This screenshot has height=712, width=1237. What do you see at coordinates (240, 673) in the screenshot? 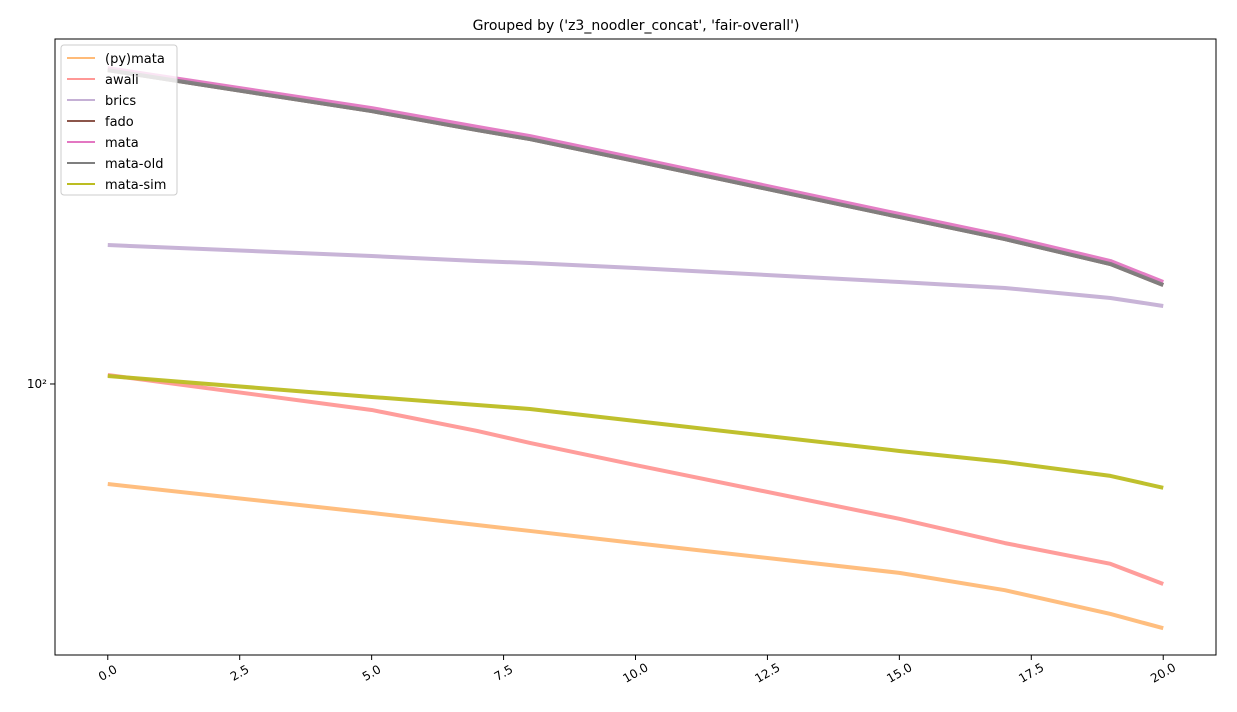
I see `x-tick-label: 2.5` at bounding box center [240, 673].